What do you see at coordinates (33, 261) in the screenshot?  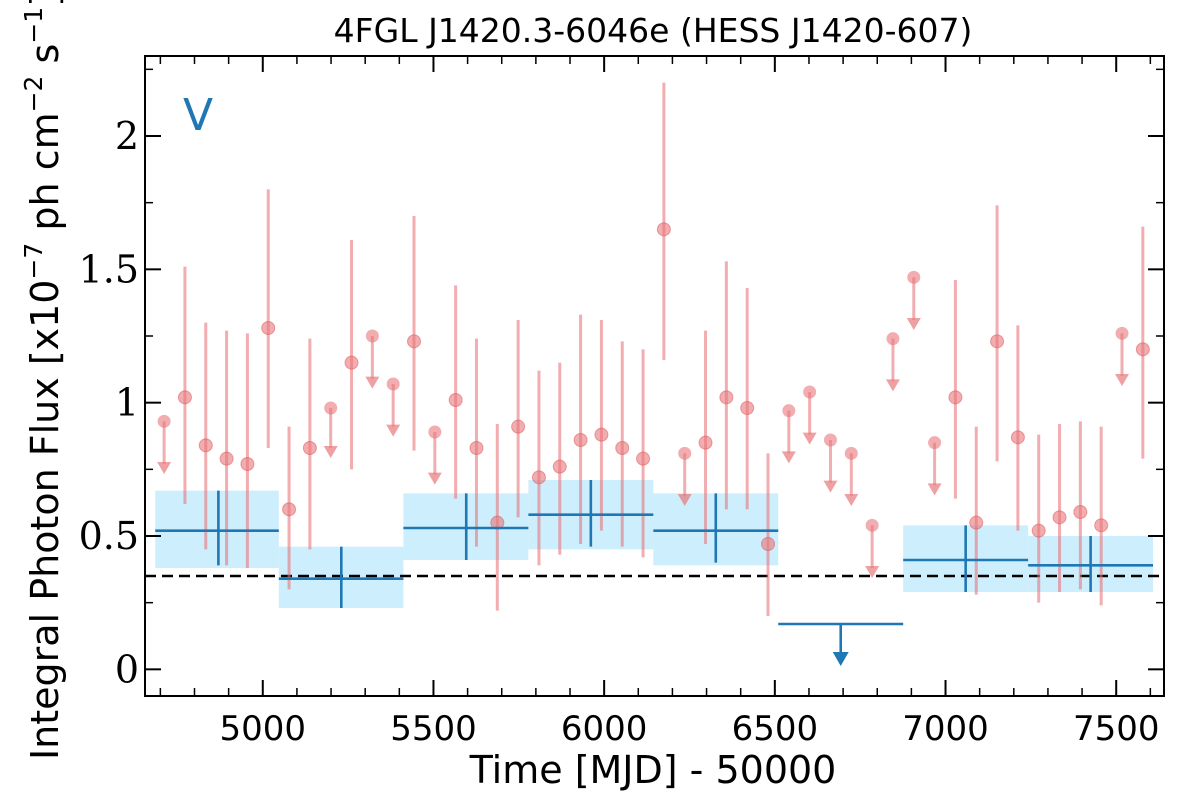 I see `y-axis-label-exp1: −7` at bounding box center [33, 261].